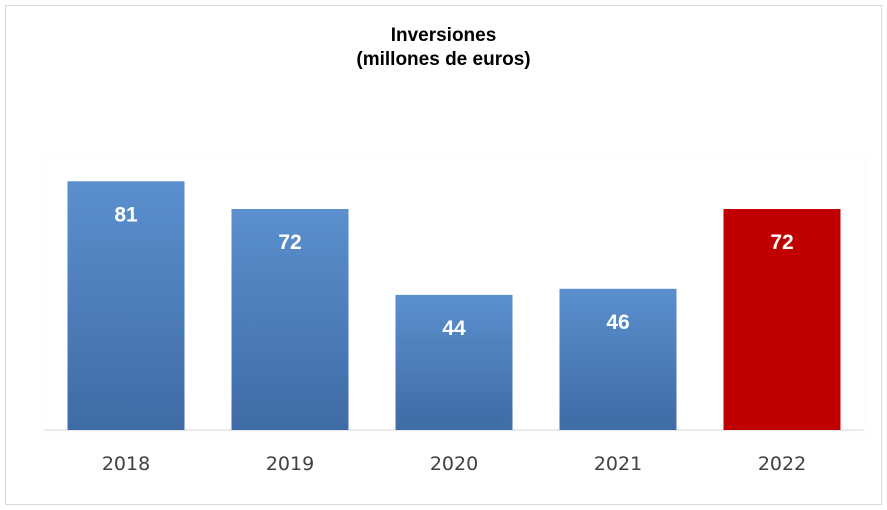 The width and height of the screenshot is (887, 510). I want to click on x-tick-label-2018: 2018, so click(126, 464).